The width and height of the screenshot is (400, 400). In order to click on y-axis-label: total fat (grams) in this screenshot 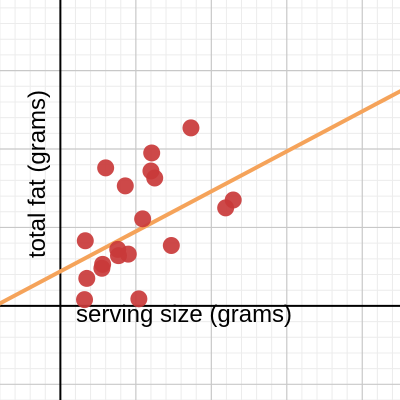, I will do `click(37, 174)`.